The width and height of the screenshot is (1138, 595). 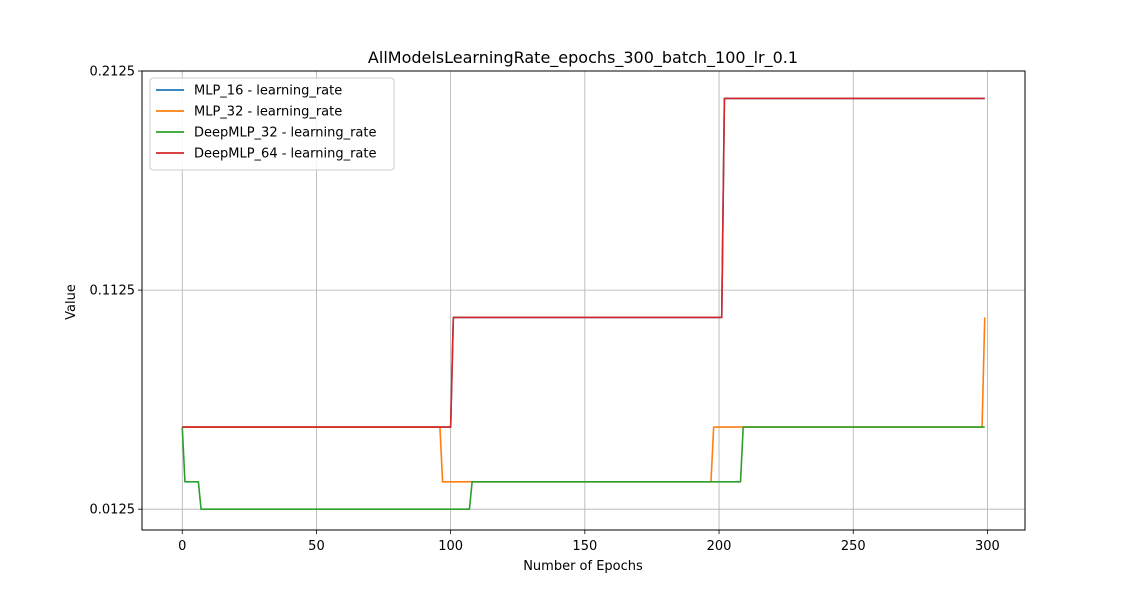 I want to click on legend-label-3: DeepMLP_32 - learning_rate, so click(x=285, y=133).